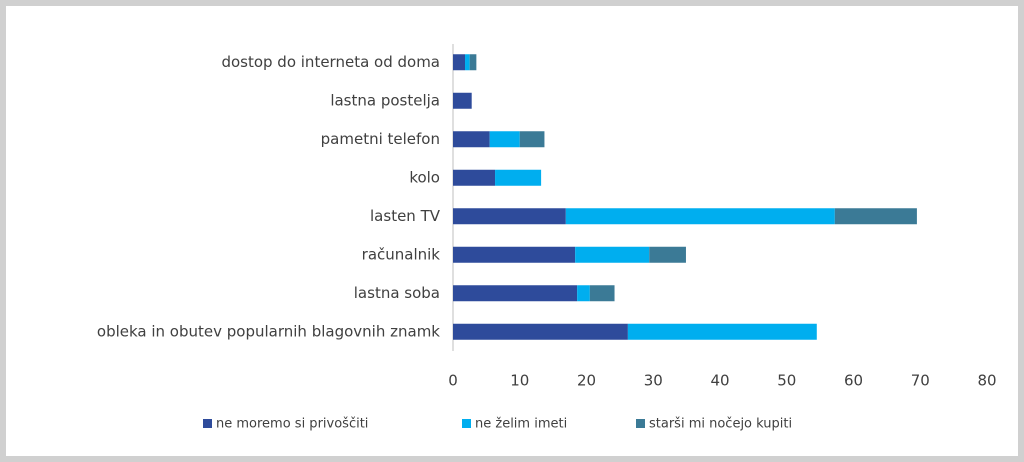 This screenshot has width=1024, height=462. Describe the element at coordinates (920, 381) in the screenshot. I see `x-tick-label: 70` at that location.